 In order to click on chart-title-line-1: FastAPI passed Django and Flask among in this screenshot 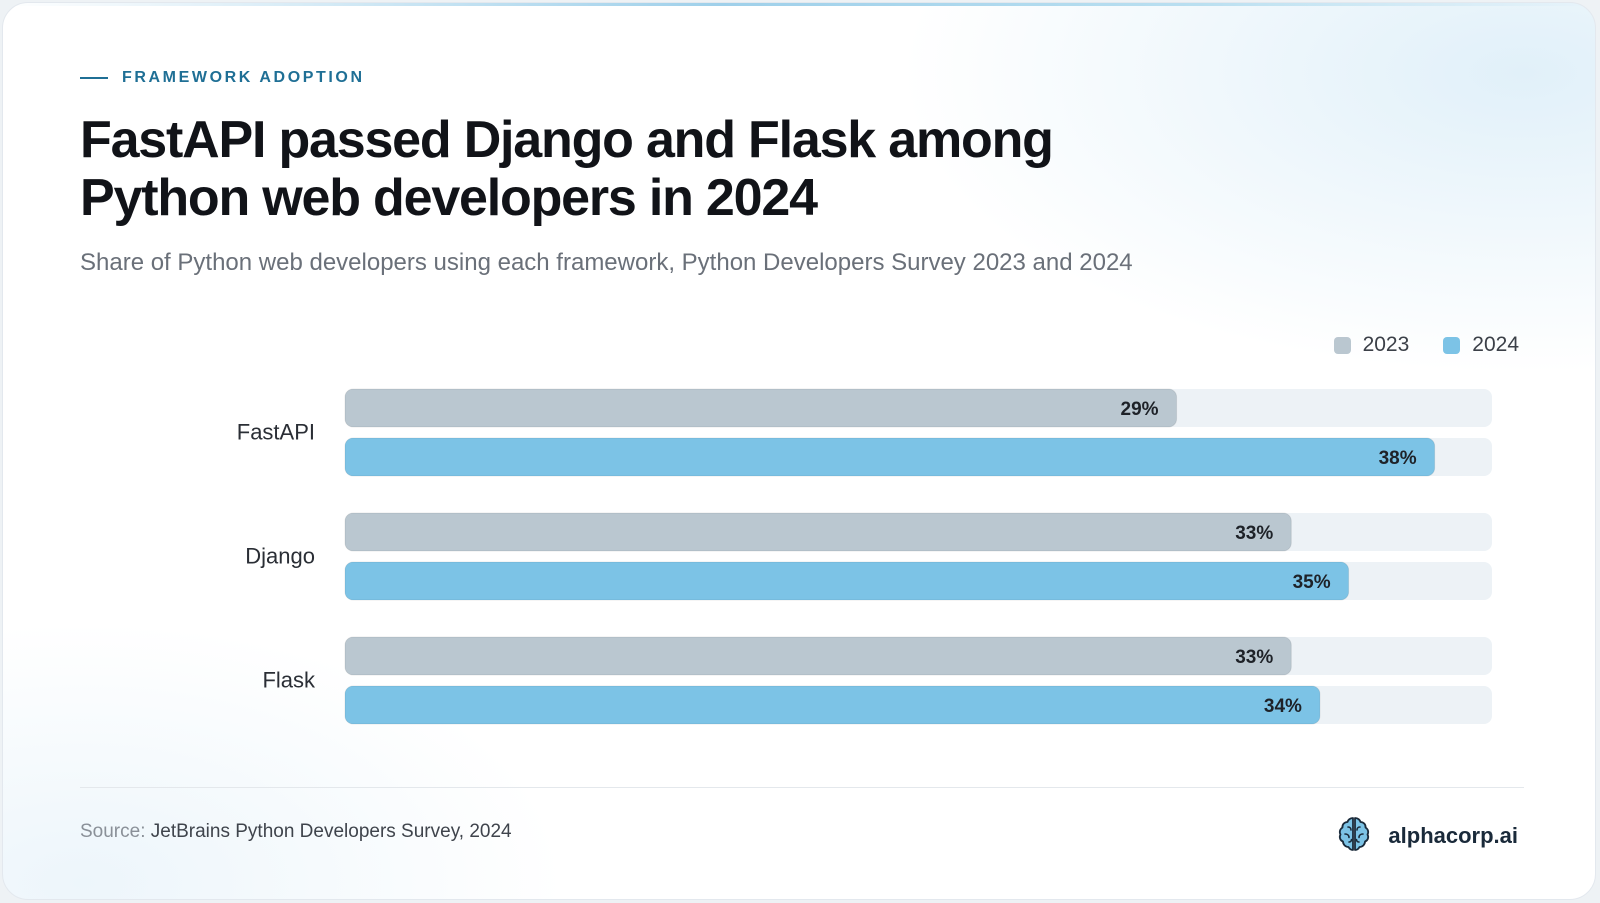, I will do `click(567, 140)`.